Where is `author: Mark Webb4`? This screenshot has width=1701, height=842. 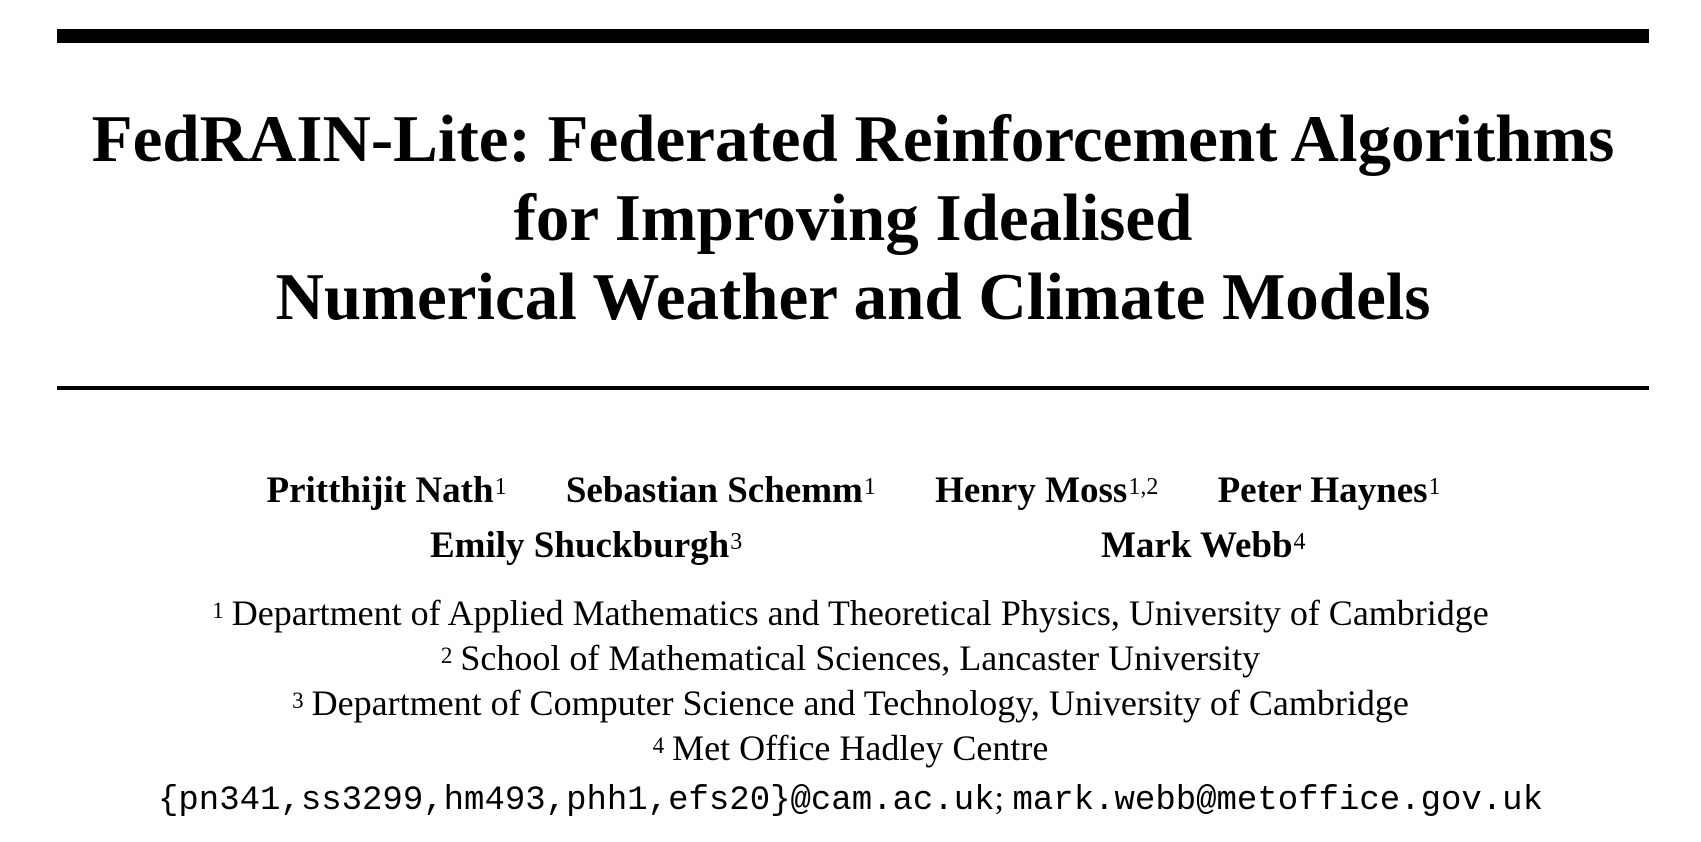
author: Mark Webb4 is located at coordinates (1203, 546).